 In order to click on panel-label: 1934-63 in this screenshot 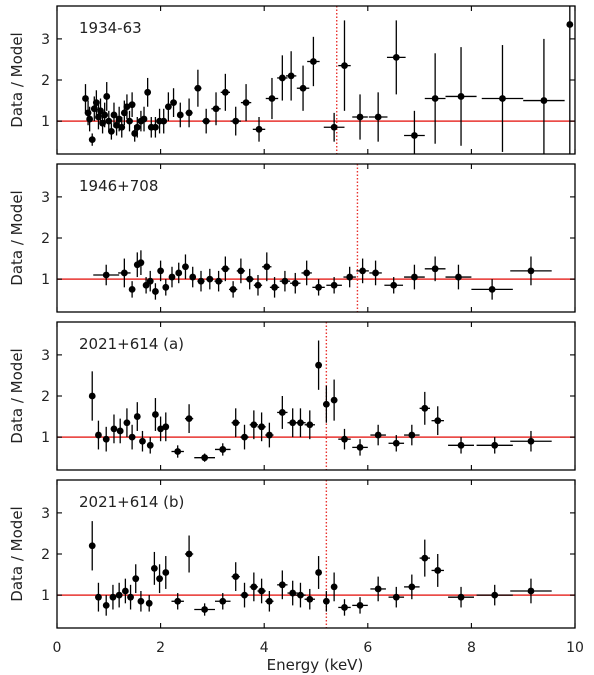, I will do `click(110, 28)`.